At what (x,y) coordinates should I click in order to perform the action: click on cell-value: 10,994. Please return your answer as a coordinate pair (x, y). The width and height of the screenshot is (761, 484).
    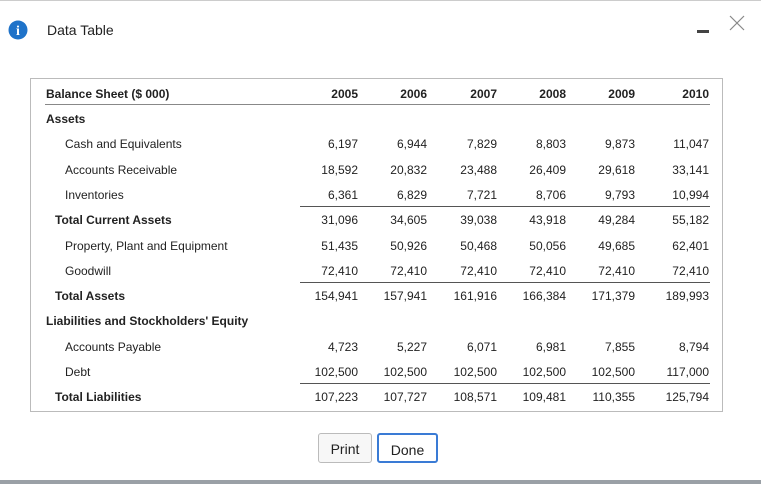
    Looking at the image, I should click on (690, 194).